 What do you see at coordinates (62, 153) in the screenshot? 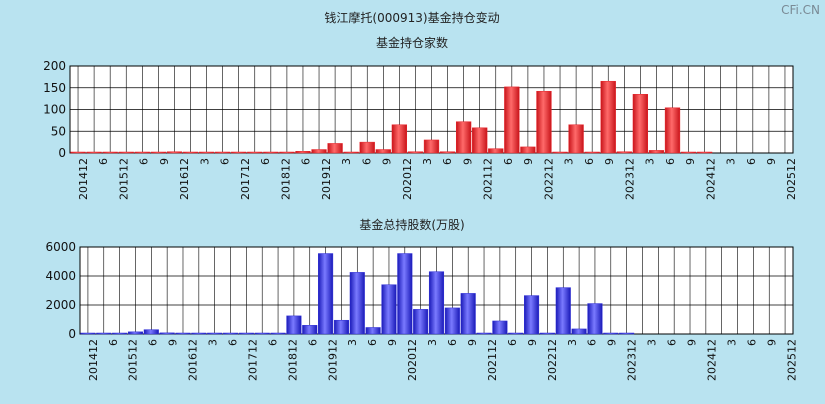
I see `y-tick-label: 0` at bounding box center [62, 153].